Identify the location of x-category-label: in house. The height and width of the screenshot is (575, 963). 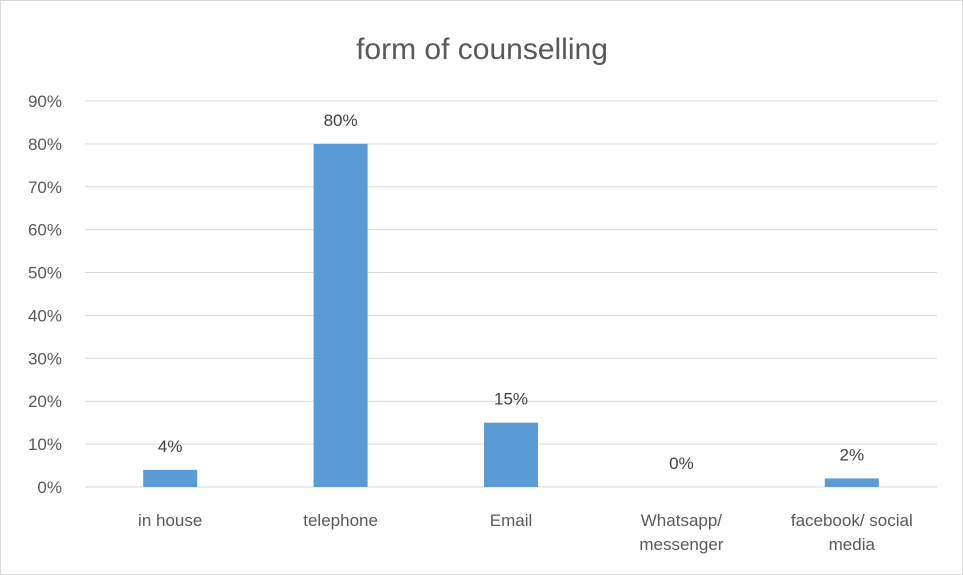
(170, 520).